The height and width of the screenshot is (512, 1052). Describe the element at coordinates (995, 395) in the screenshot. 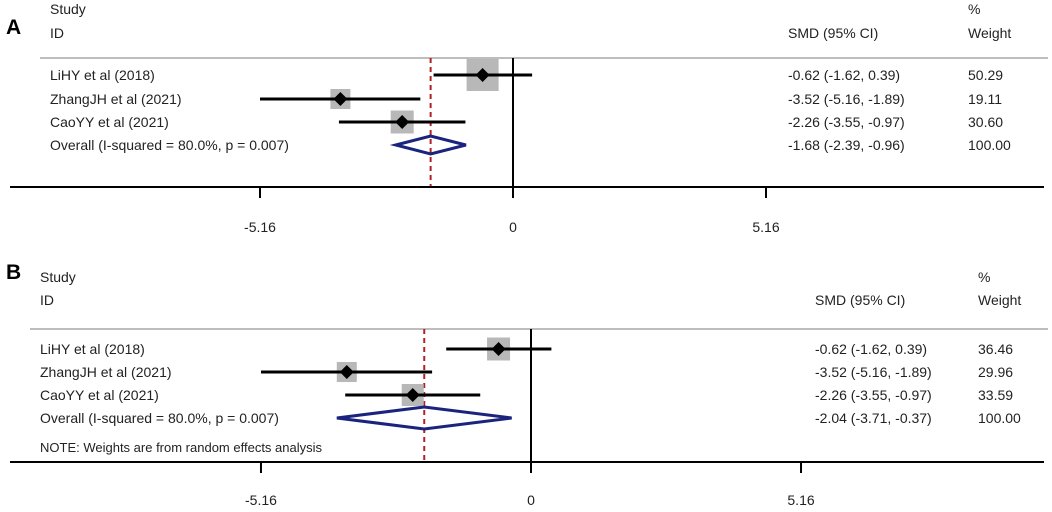

I see `study-weight: 33.59` at that location.